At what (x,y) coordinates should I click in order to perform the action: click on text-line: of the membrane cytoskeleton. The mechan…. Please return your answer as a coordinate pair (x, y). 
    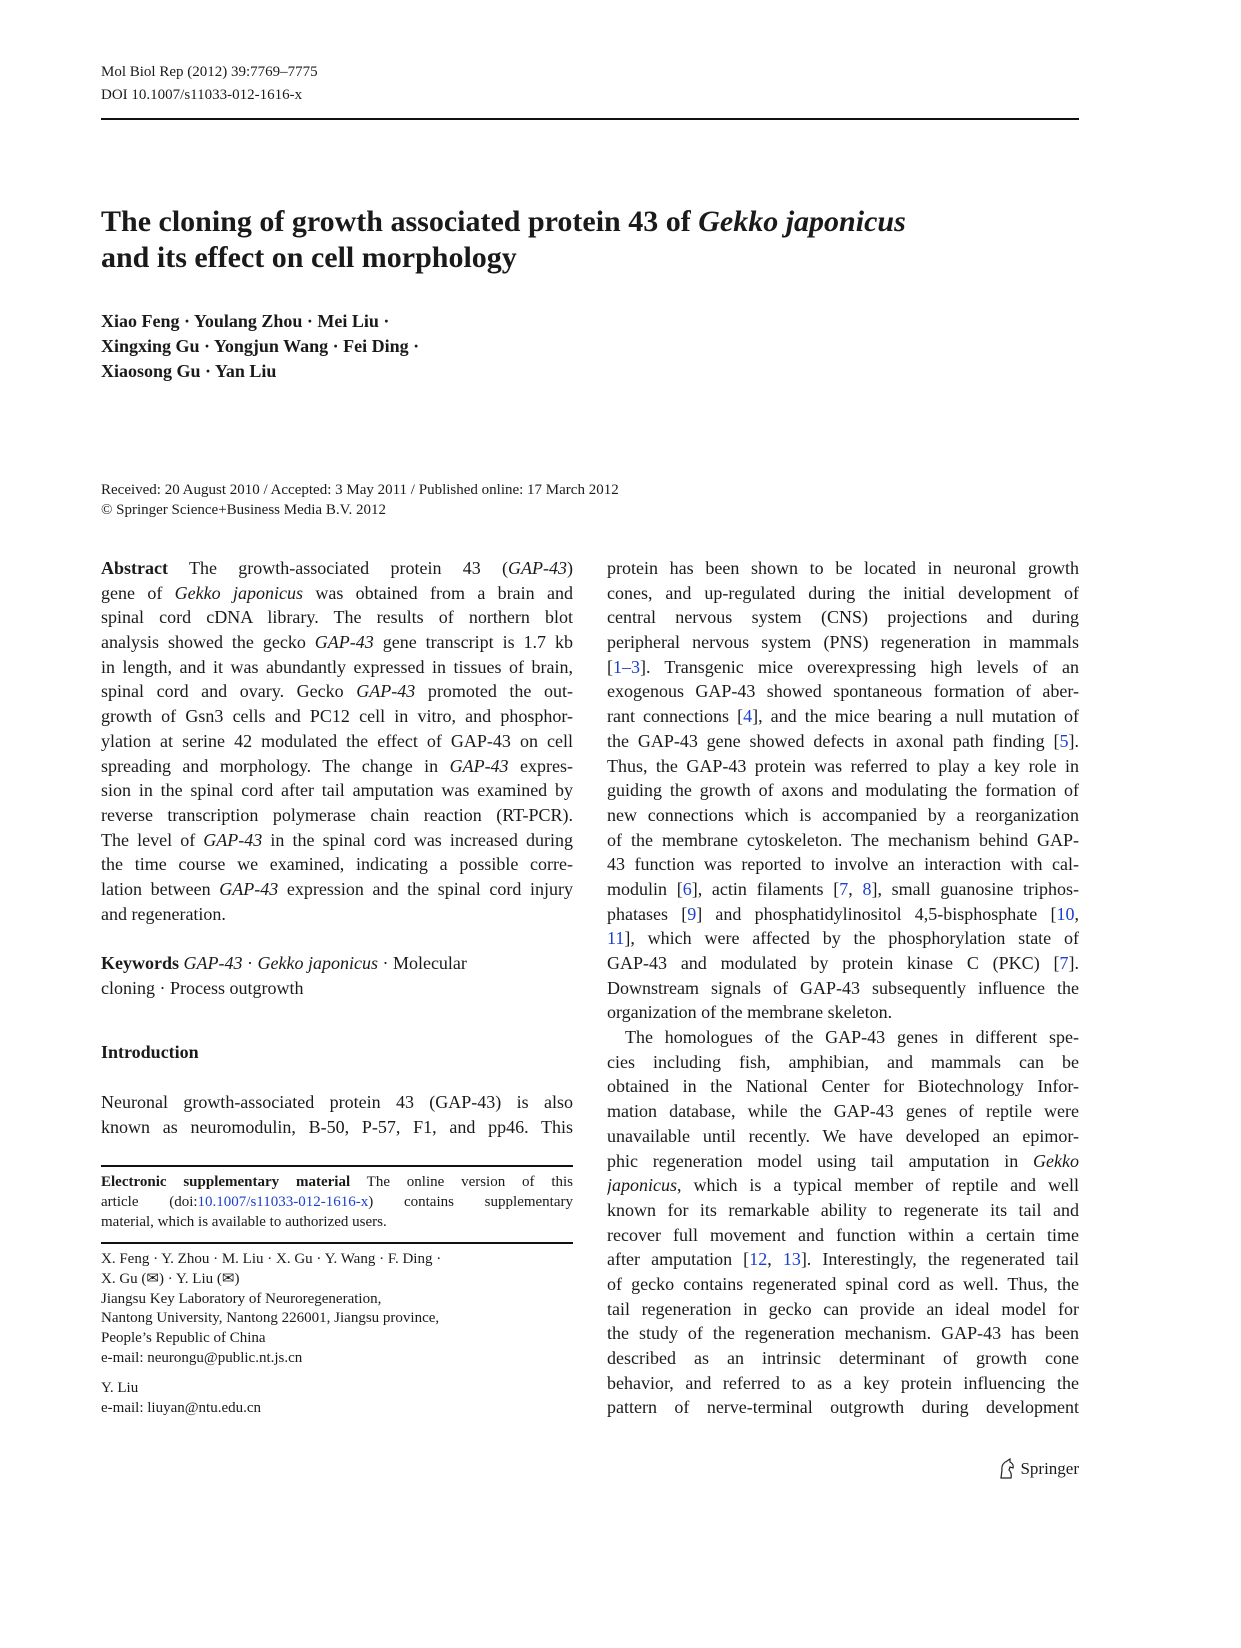
    Looking at the image, I should click on (843, 840).